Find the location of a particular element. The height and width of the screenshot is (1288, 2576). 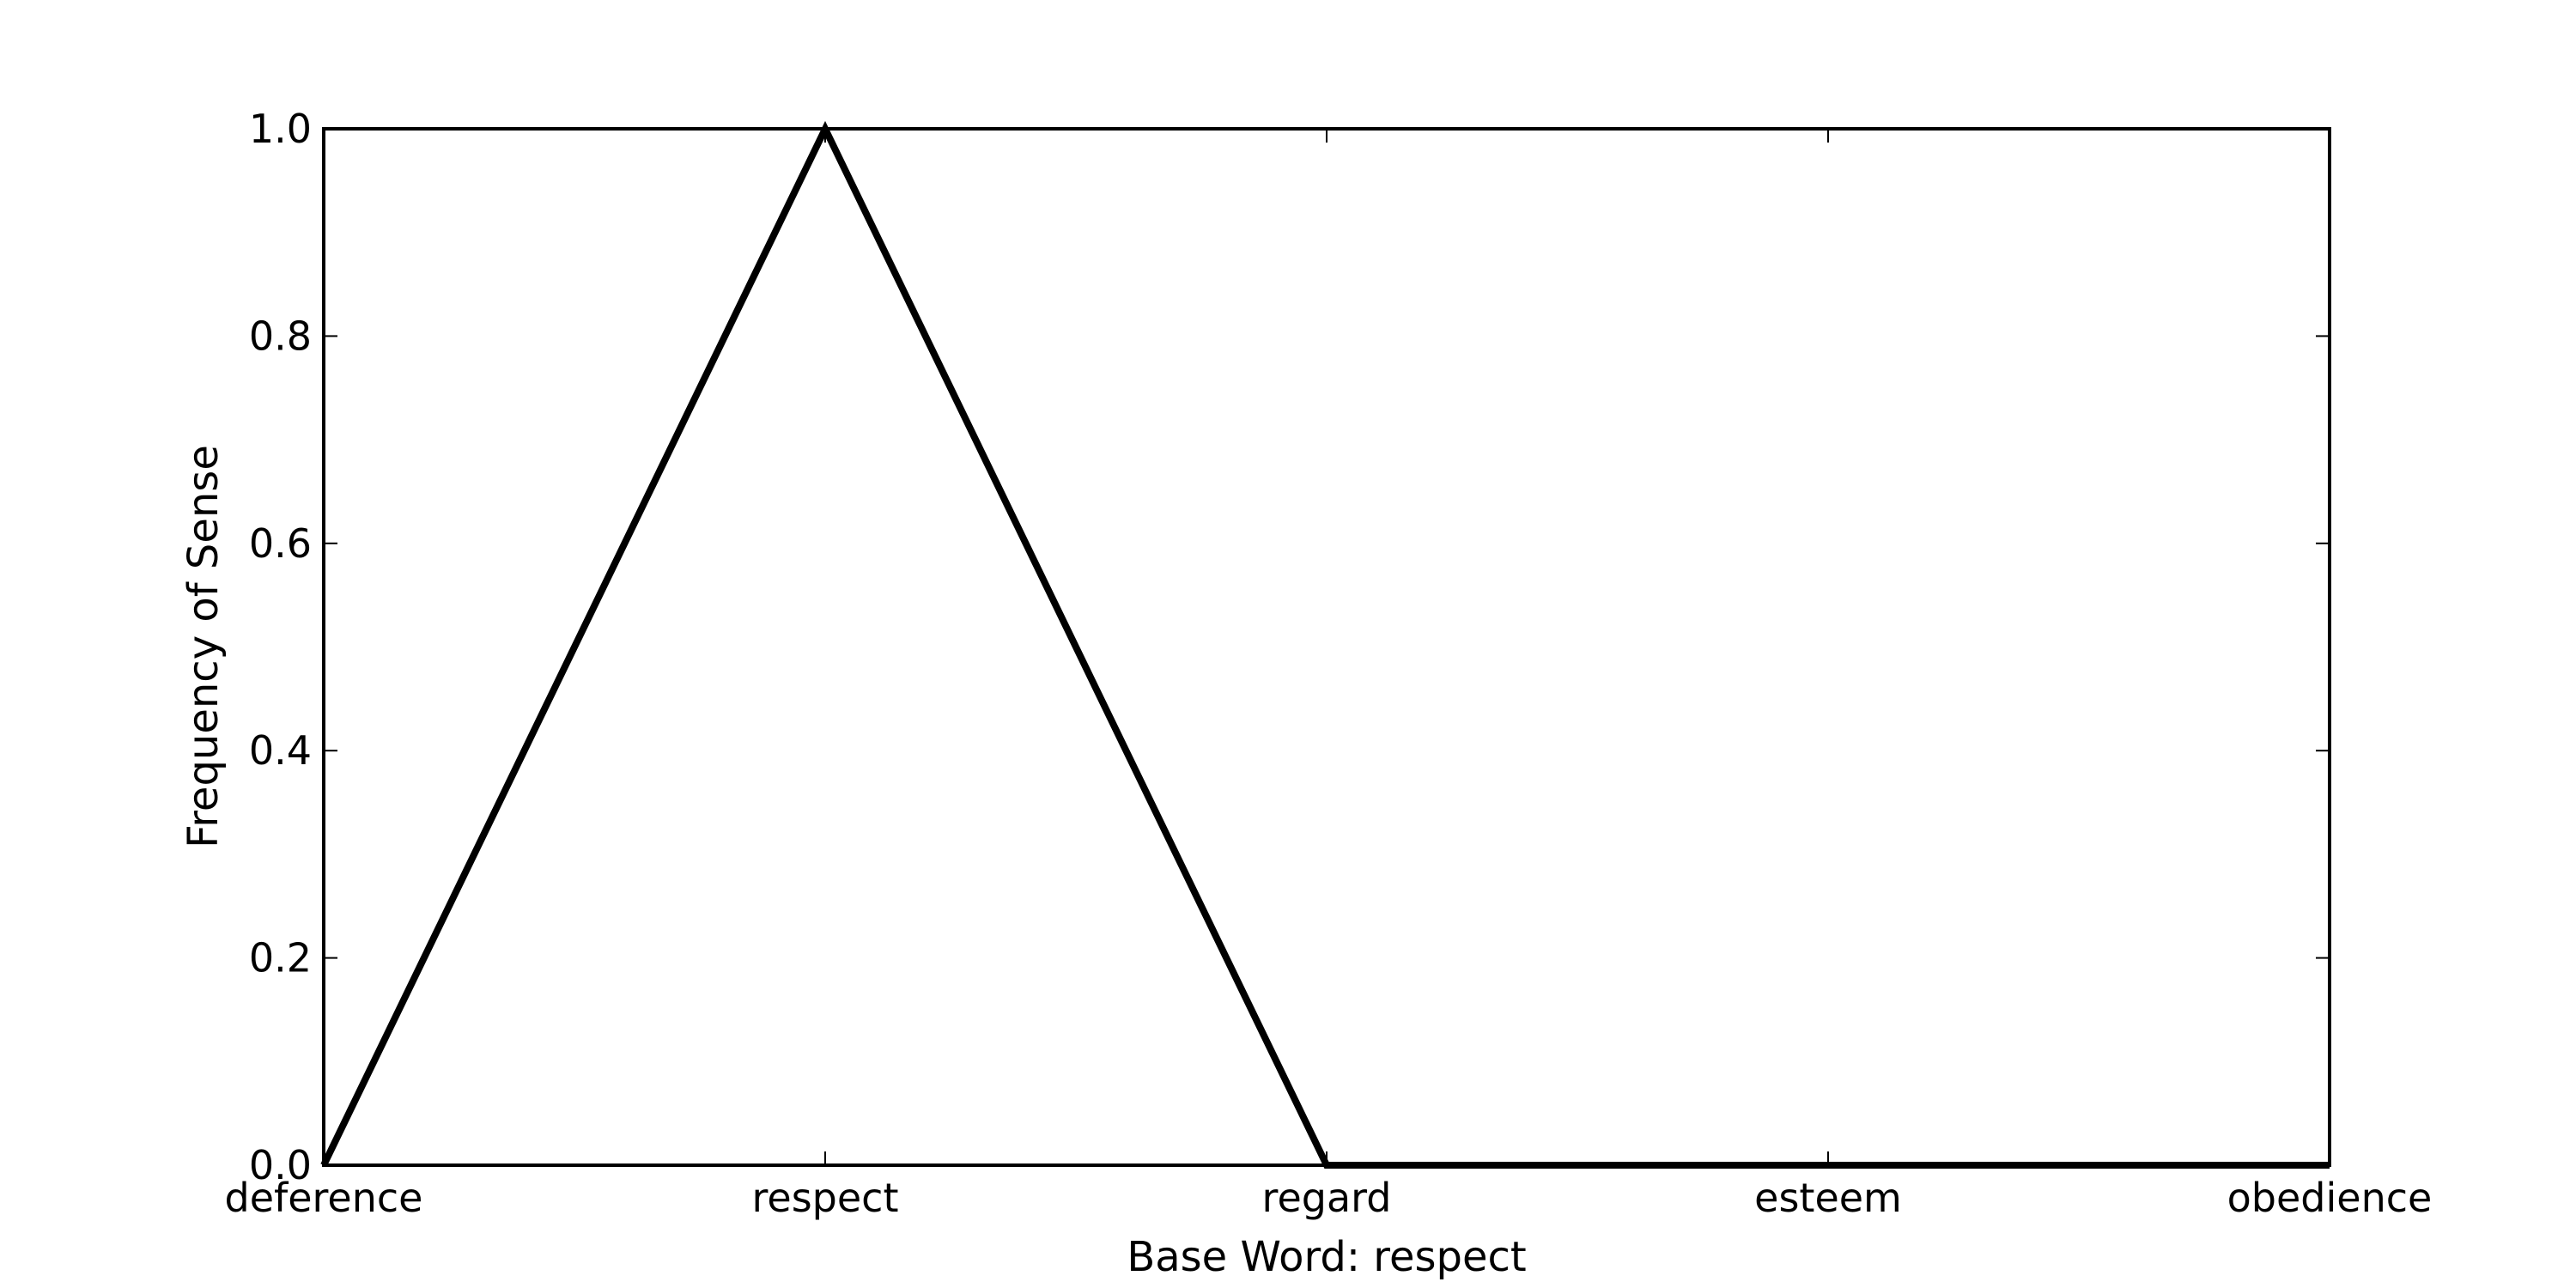

y-tick-label: 0.8 is located at coordinates (280, 336).